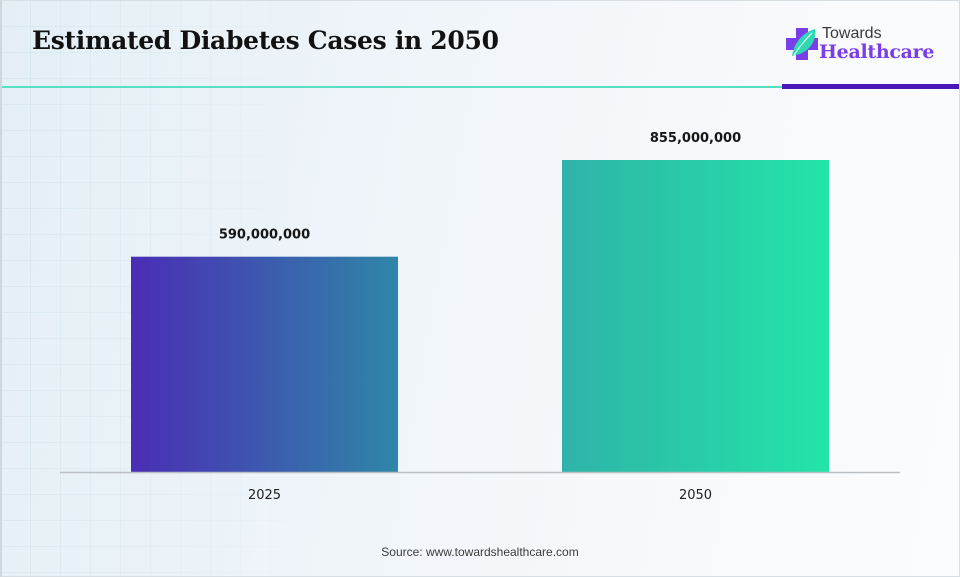 The height and width of the screenshot is (577, 960). Describe the element at coordinates (871, 86) in the screenshot. I see `header-divider-purple` at that location.